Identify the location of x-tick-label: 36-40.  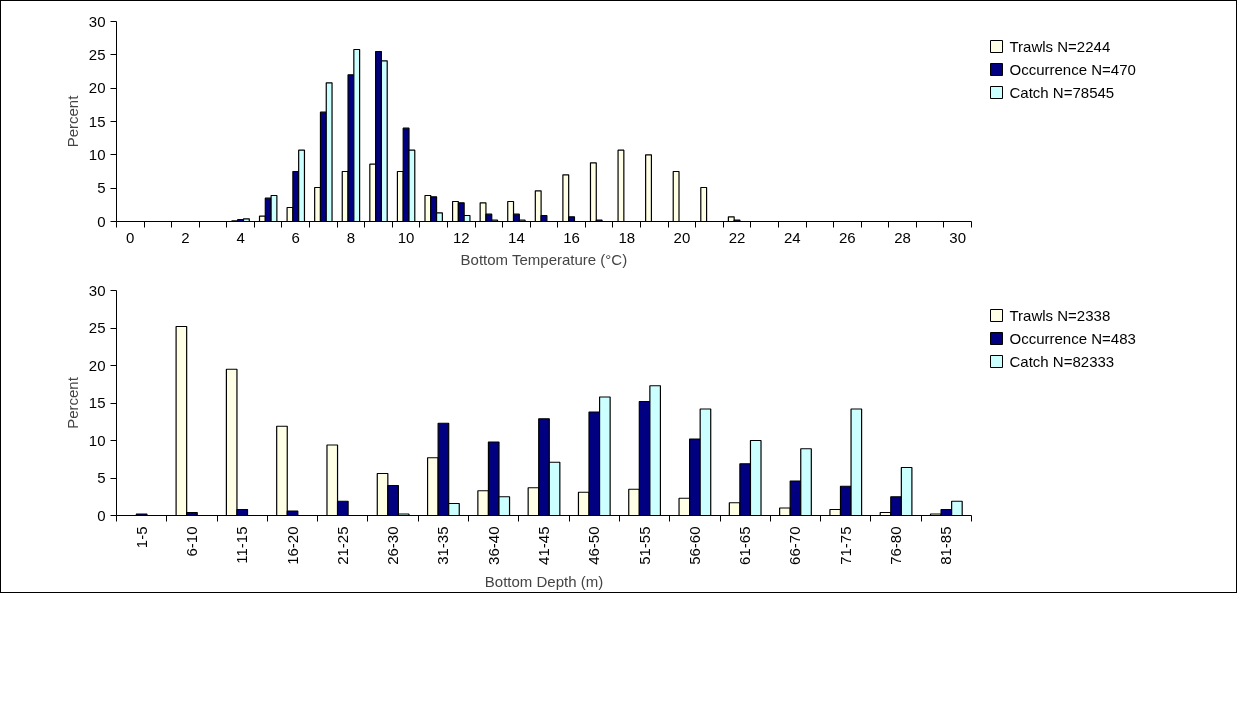
(493, 545).